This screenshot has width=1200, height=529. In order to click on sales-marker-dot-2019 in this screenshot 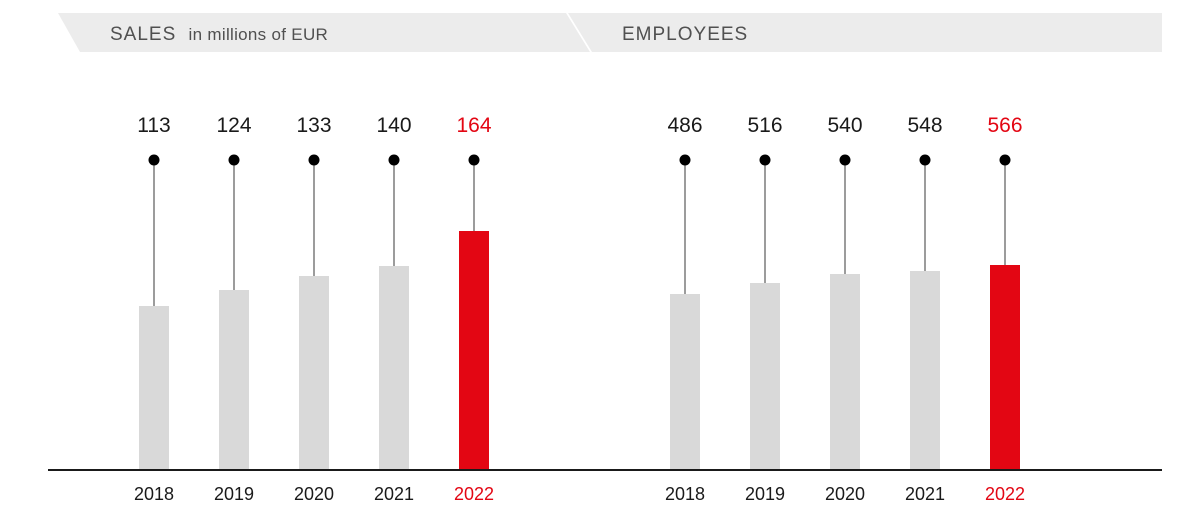, I will do `click(234, 160)`.